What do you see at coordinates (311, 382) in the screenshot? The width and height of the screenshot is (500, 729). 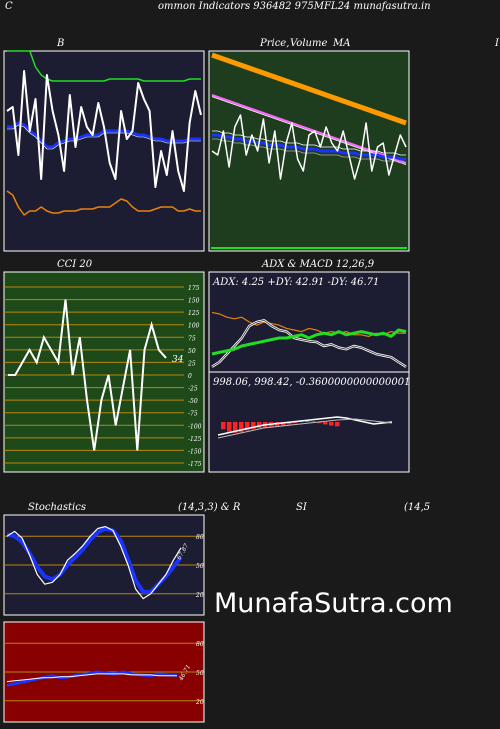 I see `macd-readout: 998.06, 998.42, -0.3600000000000001` at bounding box center [311, 382].